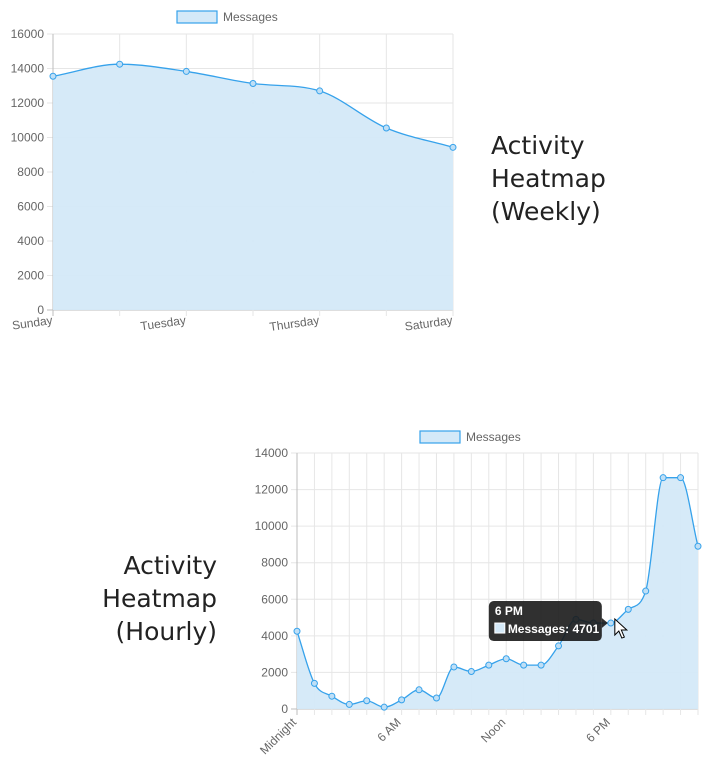  I want to click on hourly-legend: Messages, so click(470, 437).